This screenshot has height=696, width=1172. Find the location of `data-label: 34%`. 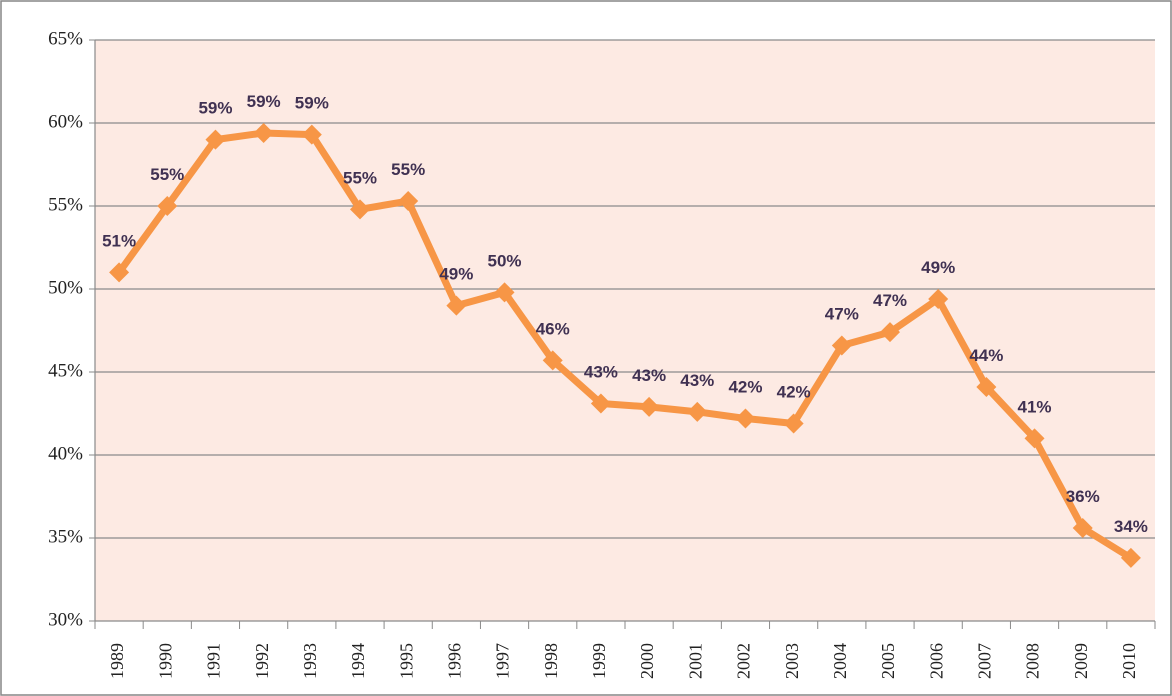

data-label: 34% is located at coordinates (1131, 526).